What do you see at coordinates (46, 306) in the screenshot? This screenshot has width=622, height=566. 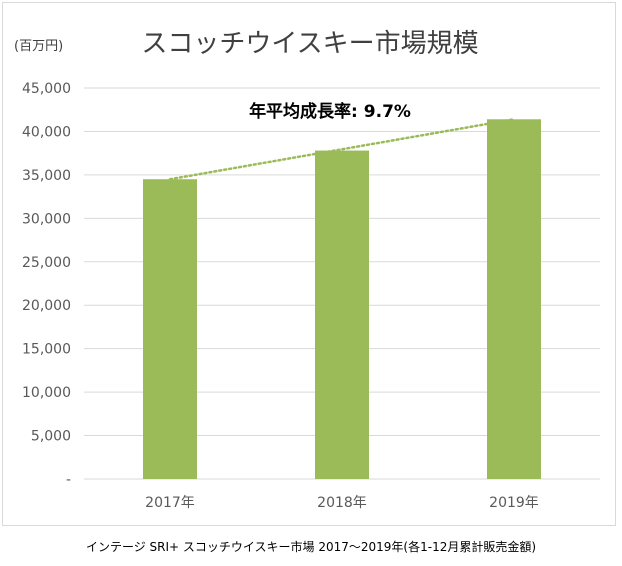 I see `y-tick-label: 20,000` at bounding box center [46, 306].